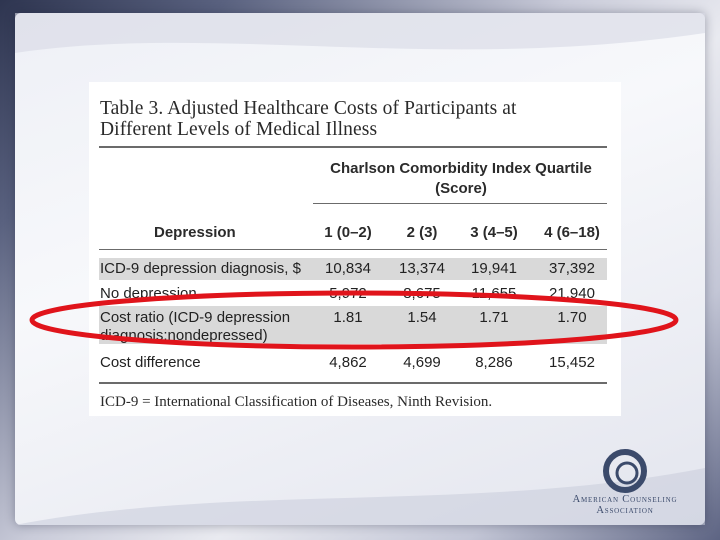  What do you see at coordinates (348, 232) in the screenshot?
I see `column-header-1: 1 (0–2)` at bounding box center [348, 232].